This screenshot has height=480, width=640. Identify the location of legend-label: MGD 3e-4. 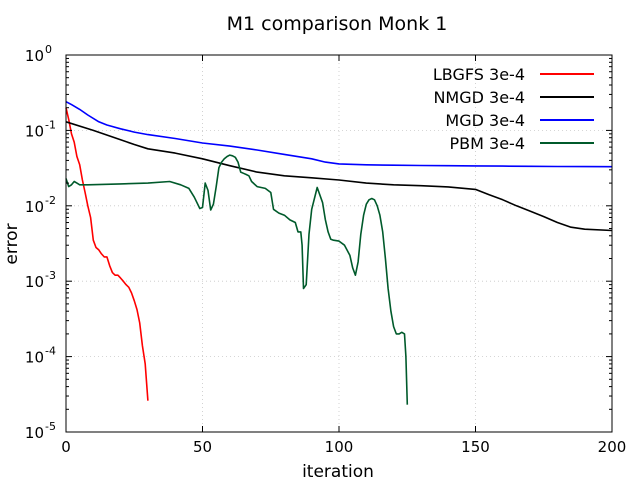
(485, 120).